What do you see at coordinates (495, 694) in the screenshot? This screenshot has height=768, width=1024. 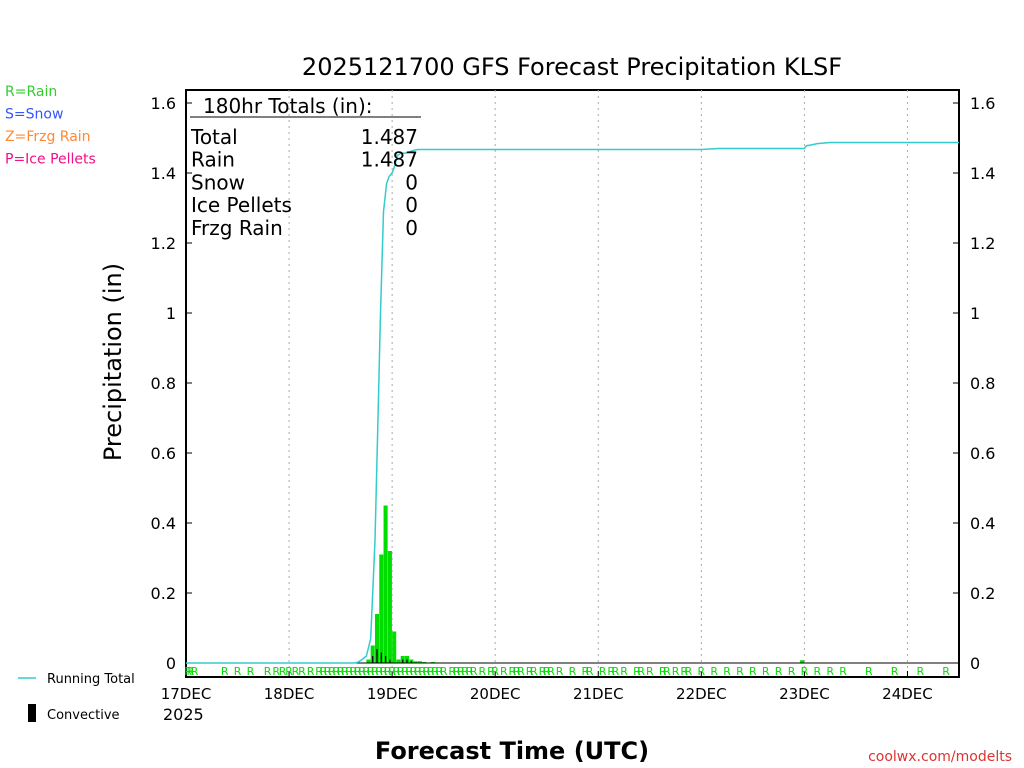 I see `x-tick-label: 20DEC` at bounding box center [495, 694].